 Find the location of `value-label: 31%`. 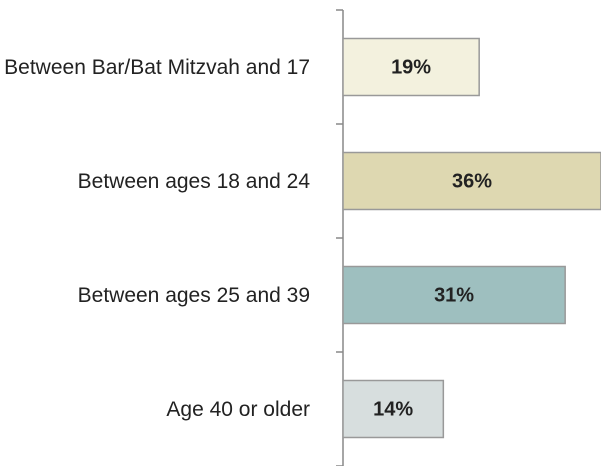

value-label: 31% is located at coordinates (454, 295).